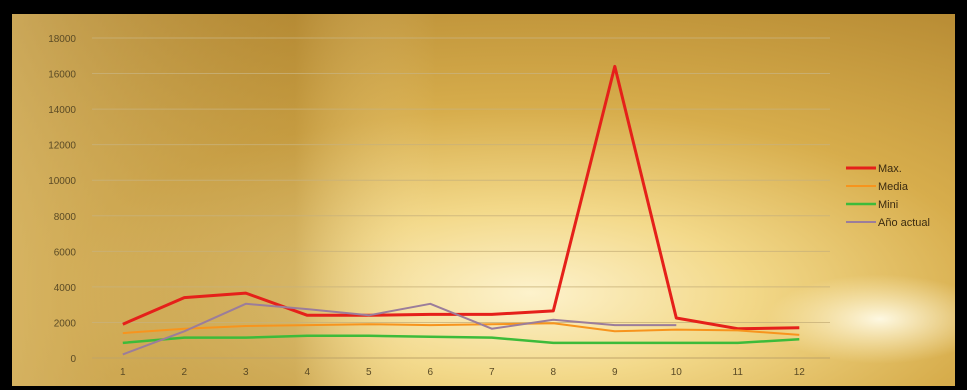 Image resolution: width=967 pixels, height=390 pixels. I want to click on y-tick-label: 12000, so click(62, 146).